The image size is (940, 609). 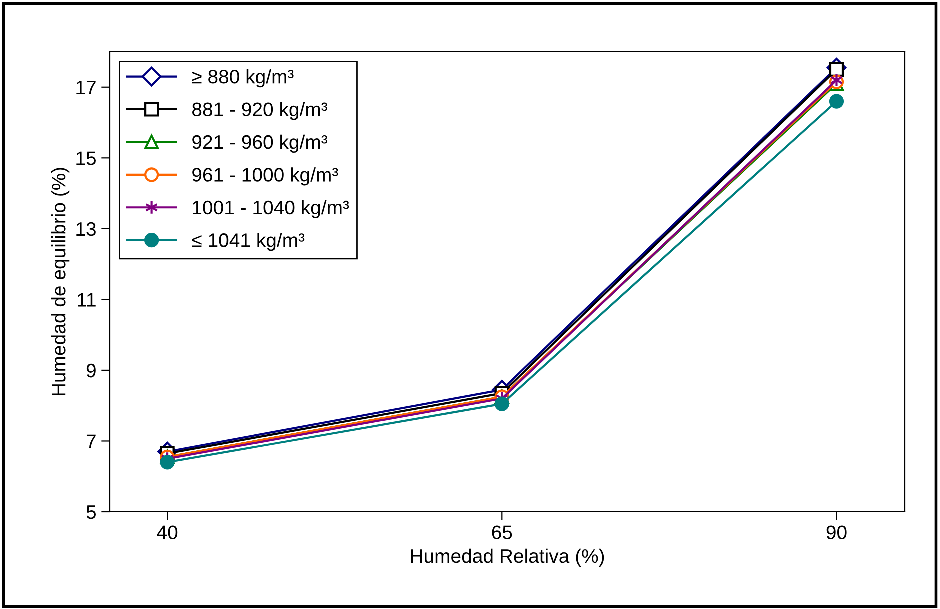 What do you see at coordinates (260, 111) in the screenshot?
I see `legend-label: 881 - 920 kg/m³` at bounding box center [260, 111].